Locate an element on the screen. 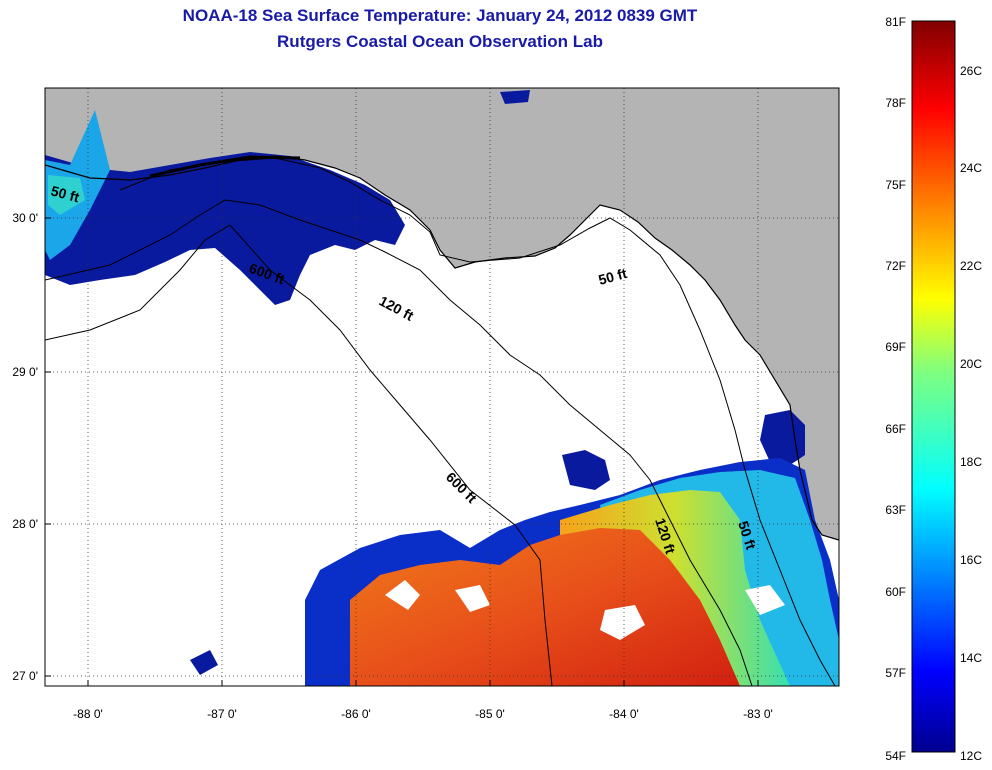 The width and height of the screenshot is (992, 770). cb-c-label: 16C is located at coordinates (971, 560).